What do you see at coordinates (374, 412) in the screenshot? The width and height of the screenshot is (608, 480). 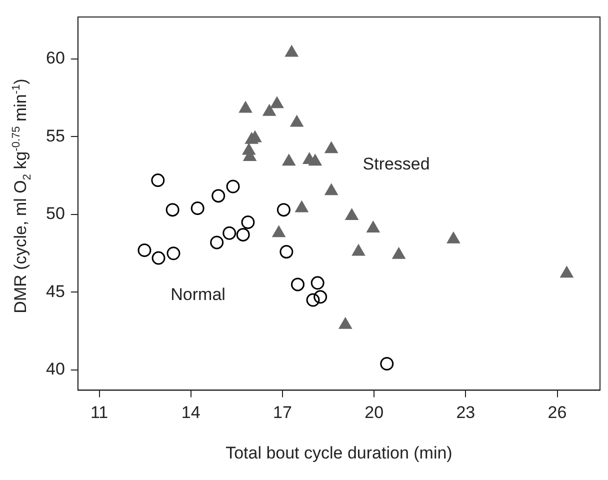 I see `x-tick-label: 20` at bounding box center [374, 412].